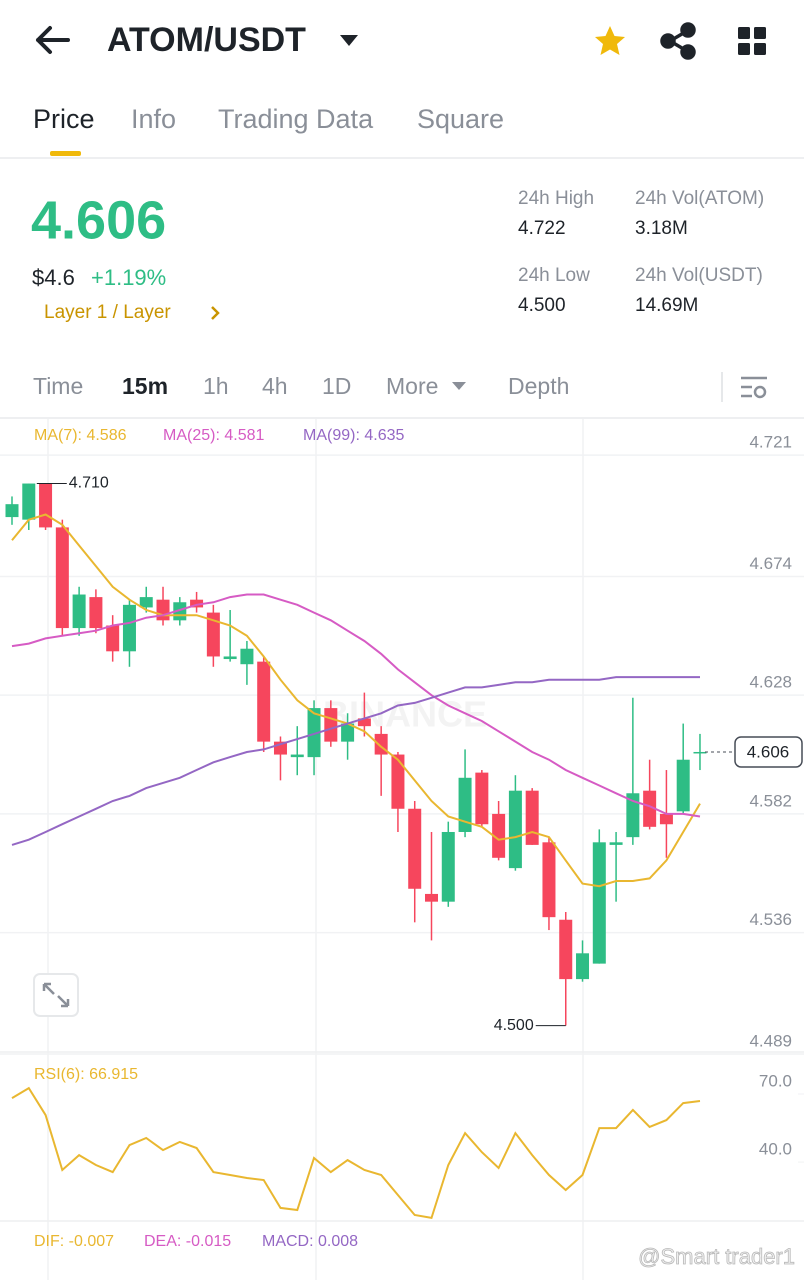 The width and height of the screenshot is (804, 1280). What do you see at coordinates (699, 275) in the screenshot?
I see `stat-label: 24h Vol(USDT)` at bounding box center [699, 275].